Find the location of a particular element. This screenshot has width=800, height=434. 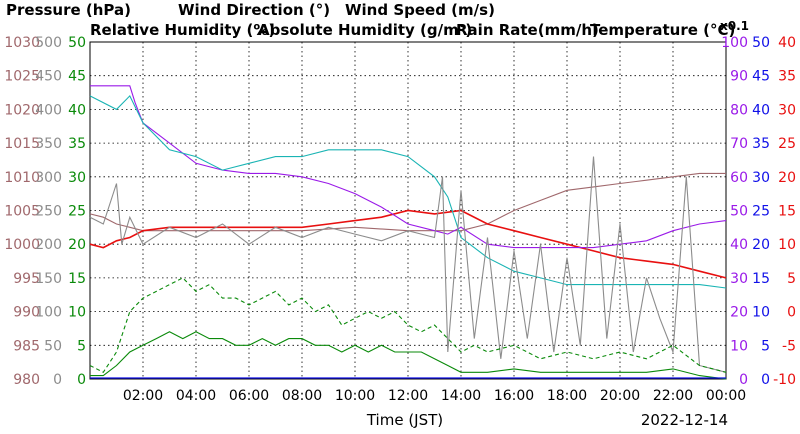

x-tick-label: 08:00 is located at coordinates (302, 396).